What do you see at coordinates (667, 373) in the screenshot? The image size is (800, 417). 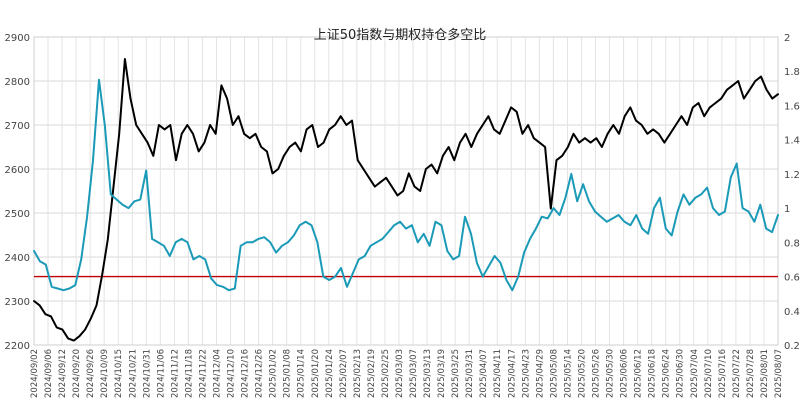 I see `x-tick-label: 2025/06/24` at bounding box center [667, 373].